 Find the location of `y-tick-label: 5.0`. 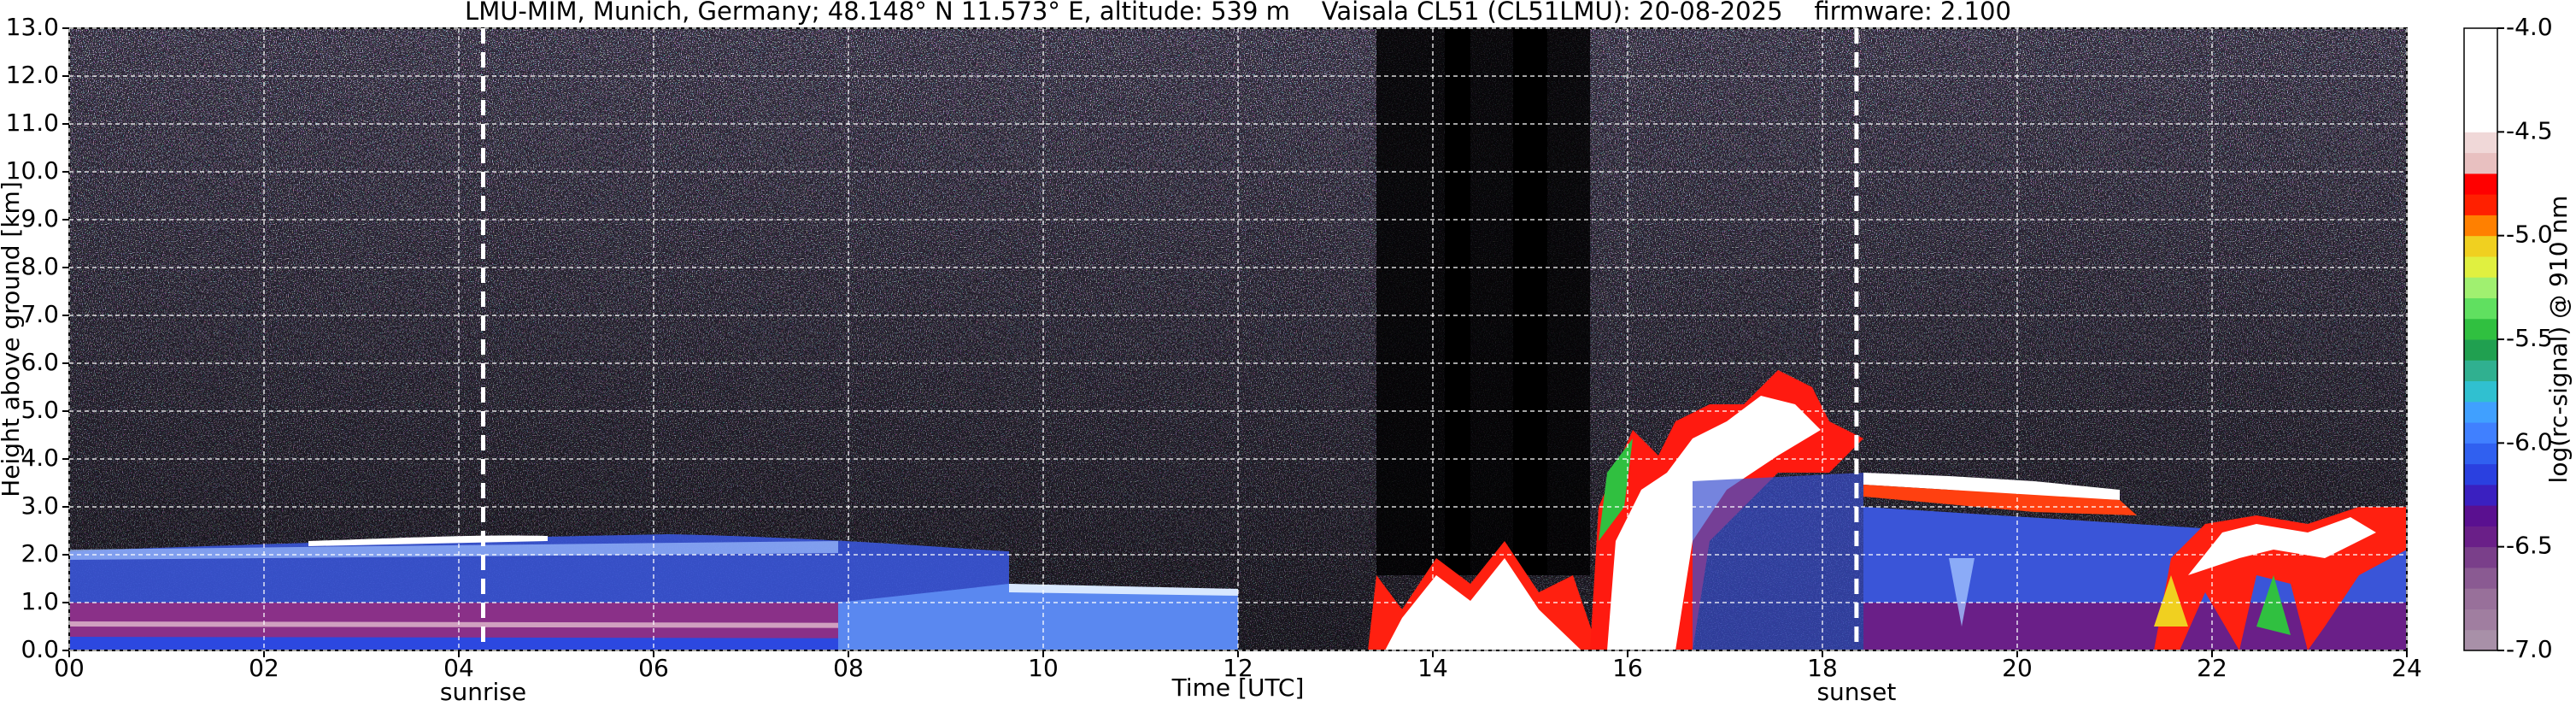

y-tick-label: 5.0 is located at coordinates (40, 410).